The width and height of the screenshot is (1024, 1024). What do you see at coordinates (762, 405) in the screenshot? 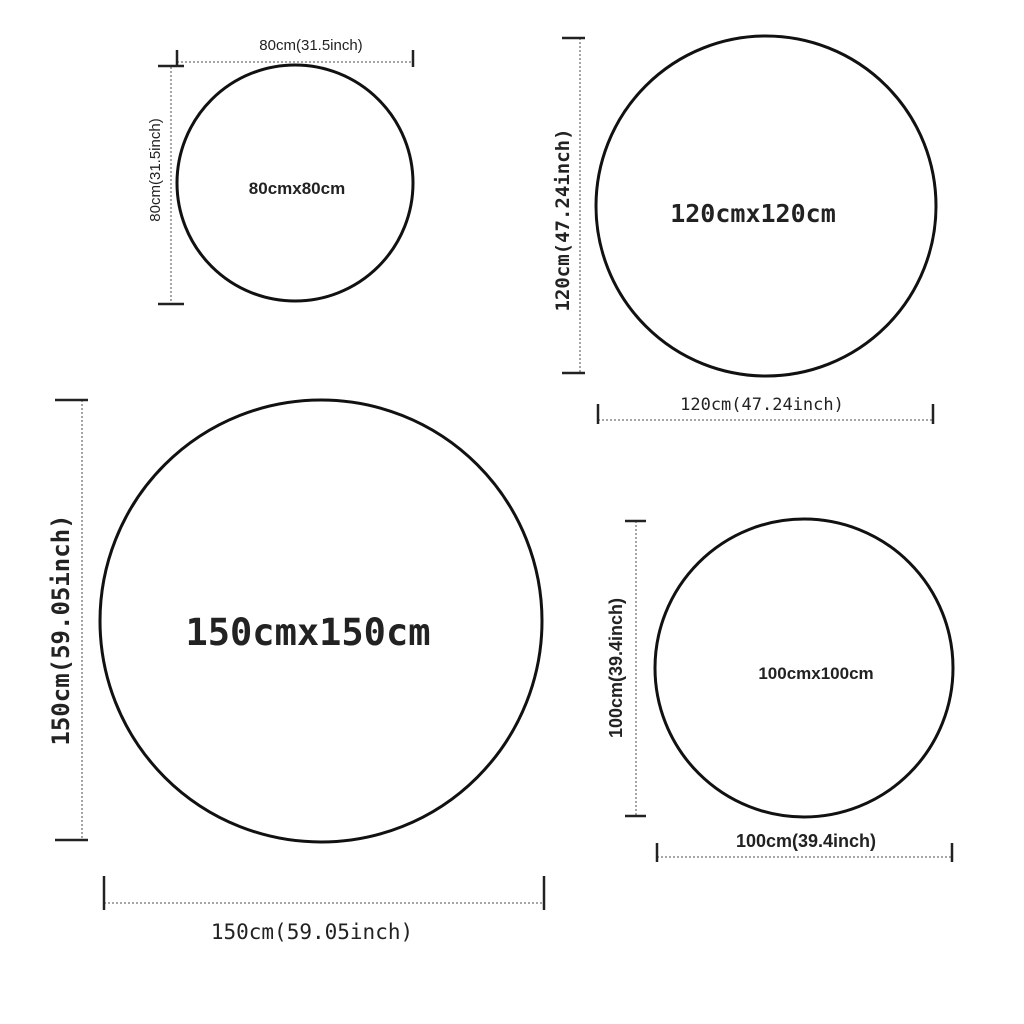
I see `width-label-120: 120cm(47.24inch)` at bounding box center [762, 405].